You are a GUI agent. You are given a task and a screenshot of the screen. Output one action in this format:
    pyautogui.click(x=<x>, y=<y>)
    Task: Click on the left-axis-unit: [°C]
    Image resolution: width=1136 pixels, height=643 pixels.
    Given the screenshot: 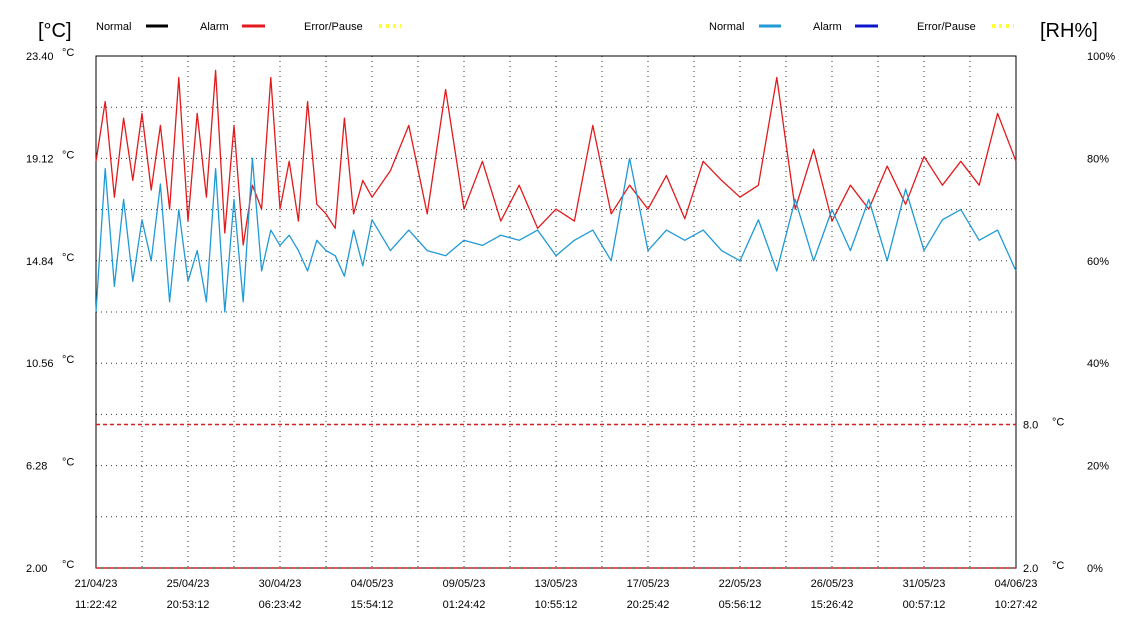 What is the action you would take?
    pyautogui.click(x=55, y=31)
    